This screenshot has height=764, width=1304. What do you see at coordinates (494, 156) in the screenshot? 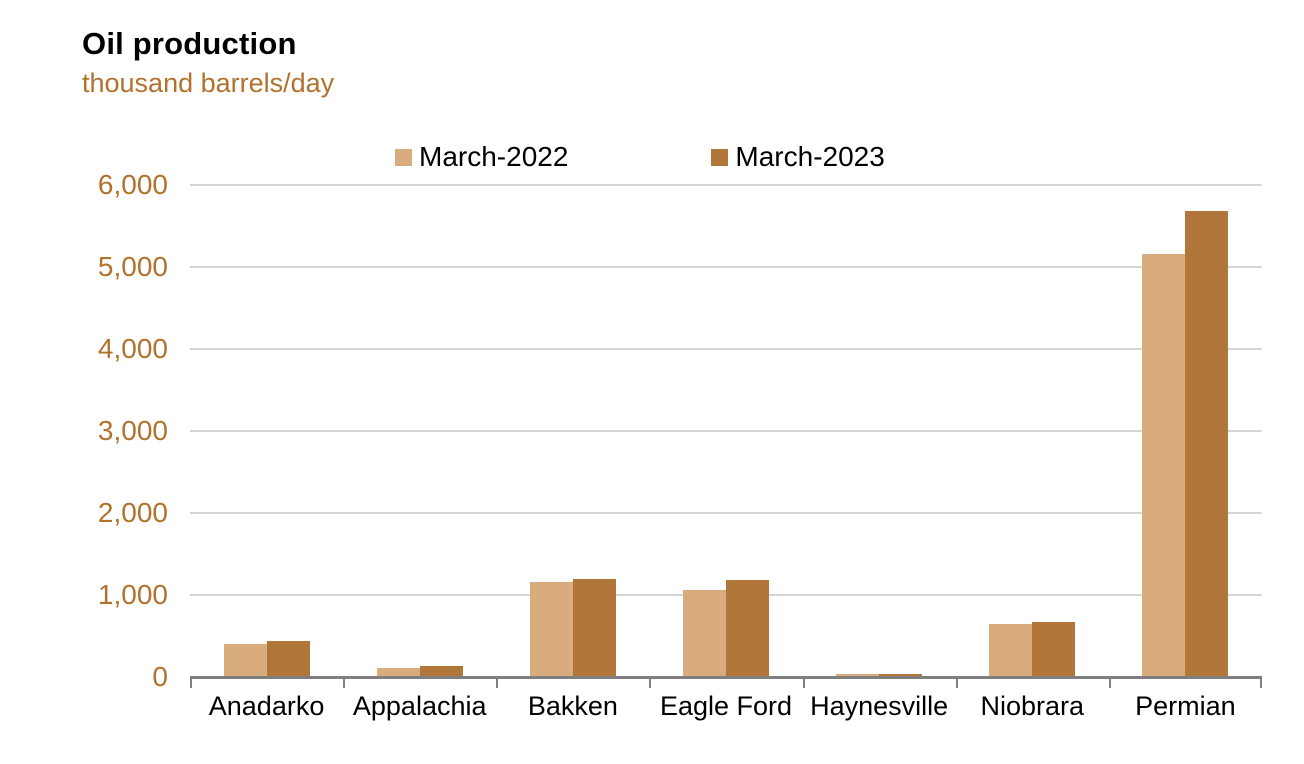
I see `legend-label: March-2022` at bounding box center [494, 156].